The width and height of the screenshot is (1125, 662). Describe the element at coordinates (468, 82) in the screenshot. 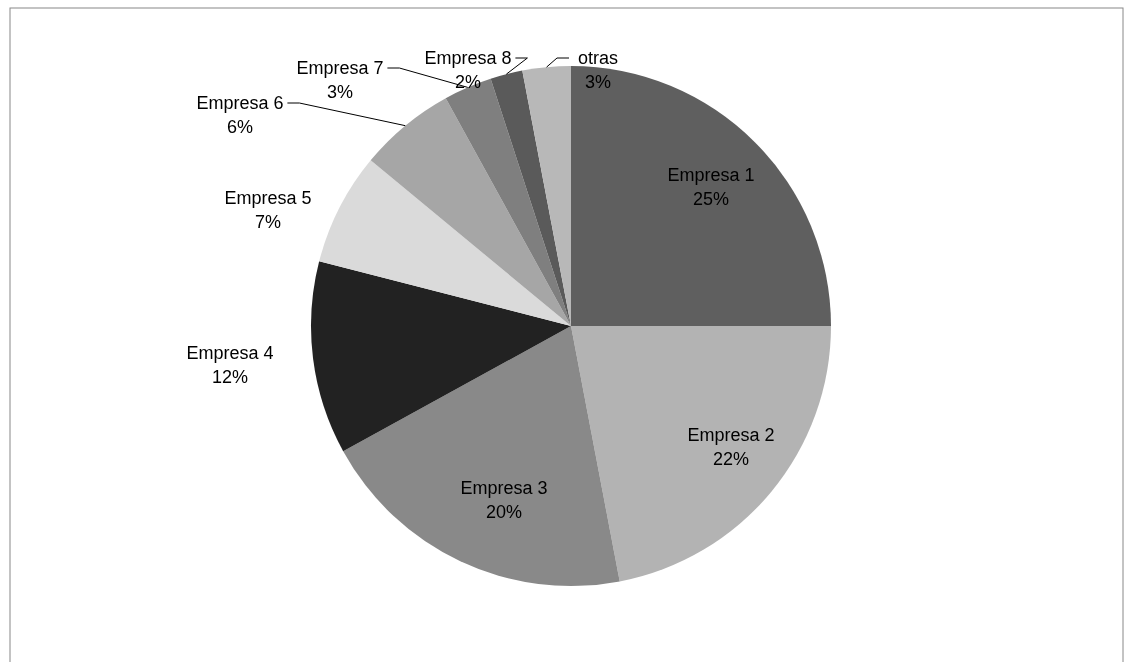

I see `data-label: 2%` at that location.